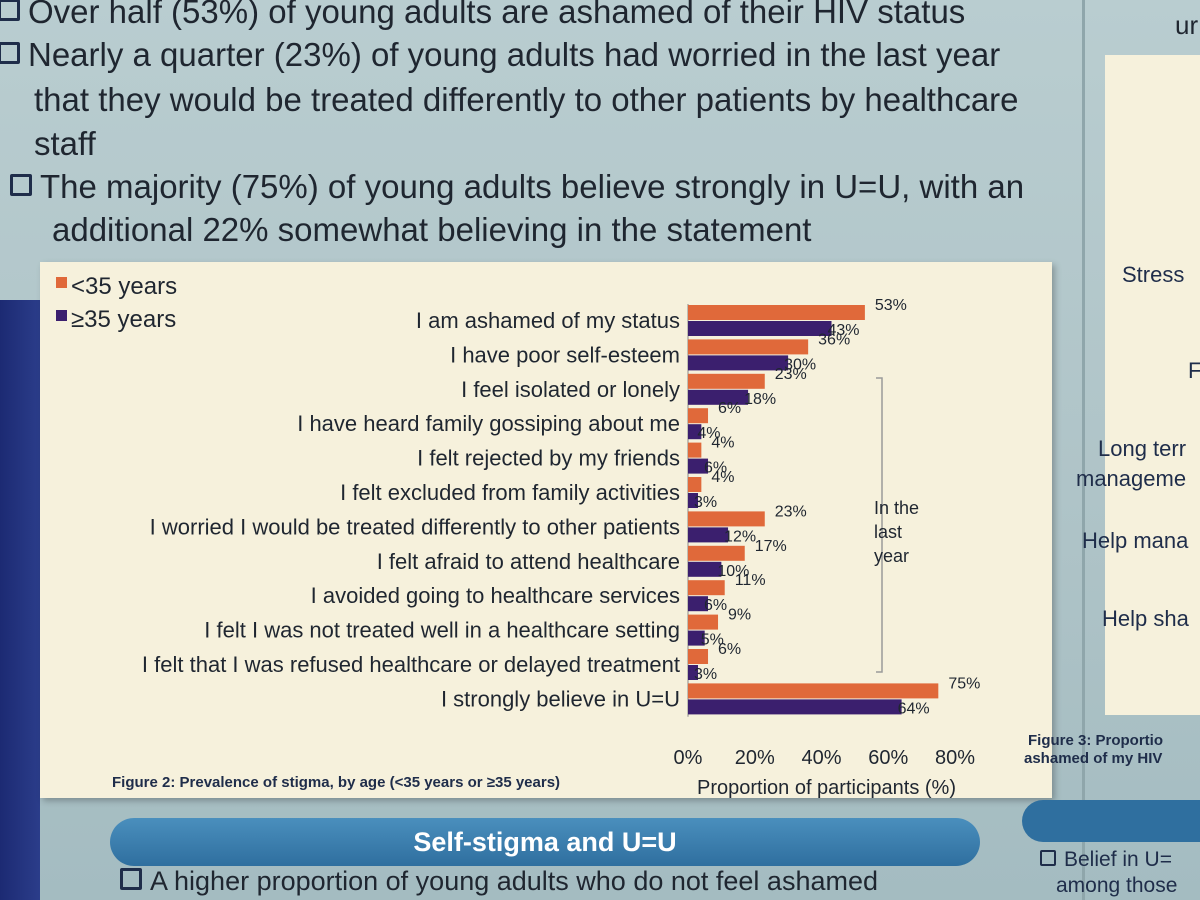 This screenshot has height=900, width=1200. What do you see at coordinates (733, 571) in the screenshot?
I see `data-label: 10%` at bounding box center [733, 571].